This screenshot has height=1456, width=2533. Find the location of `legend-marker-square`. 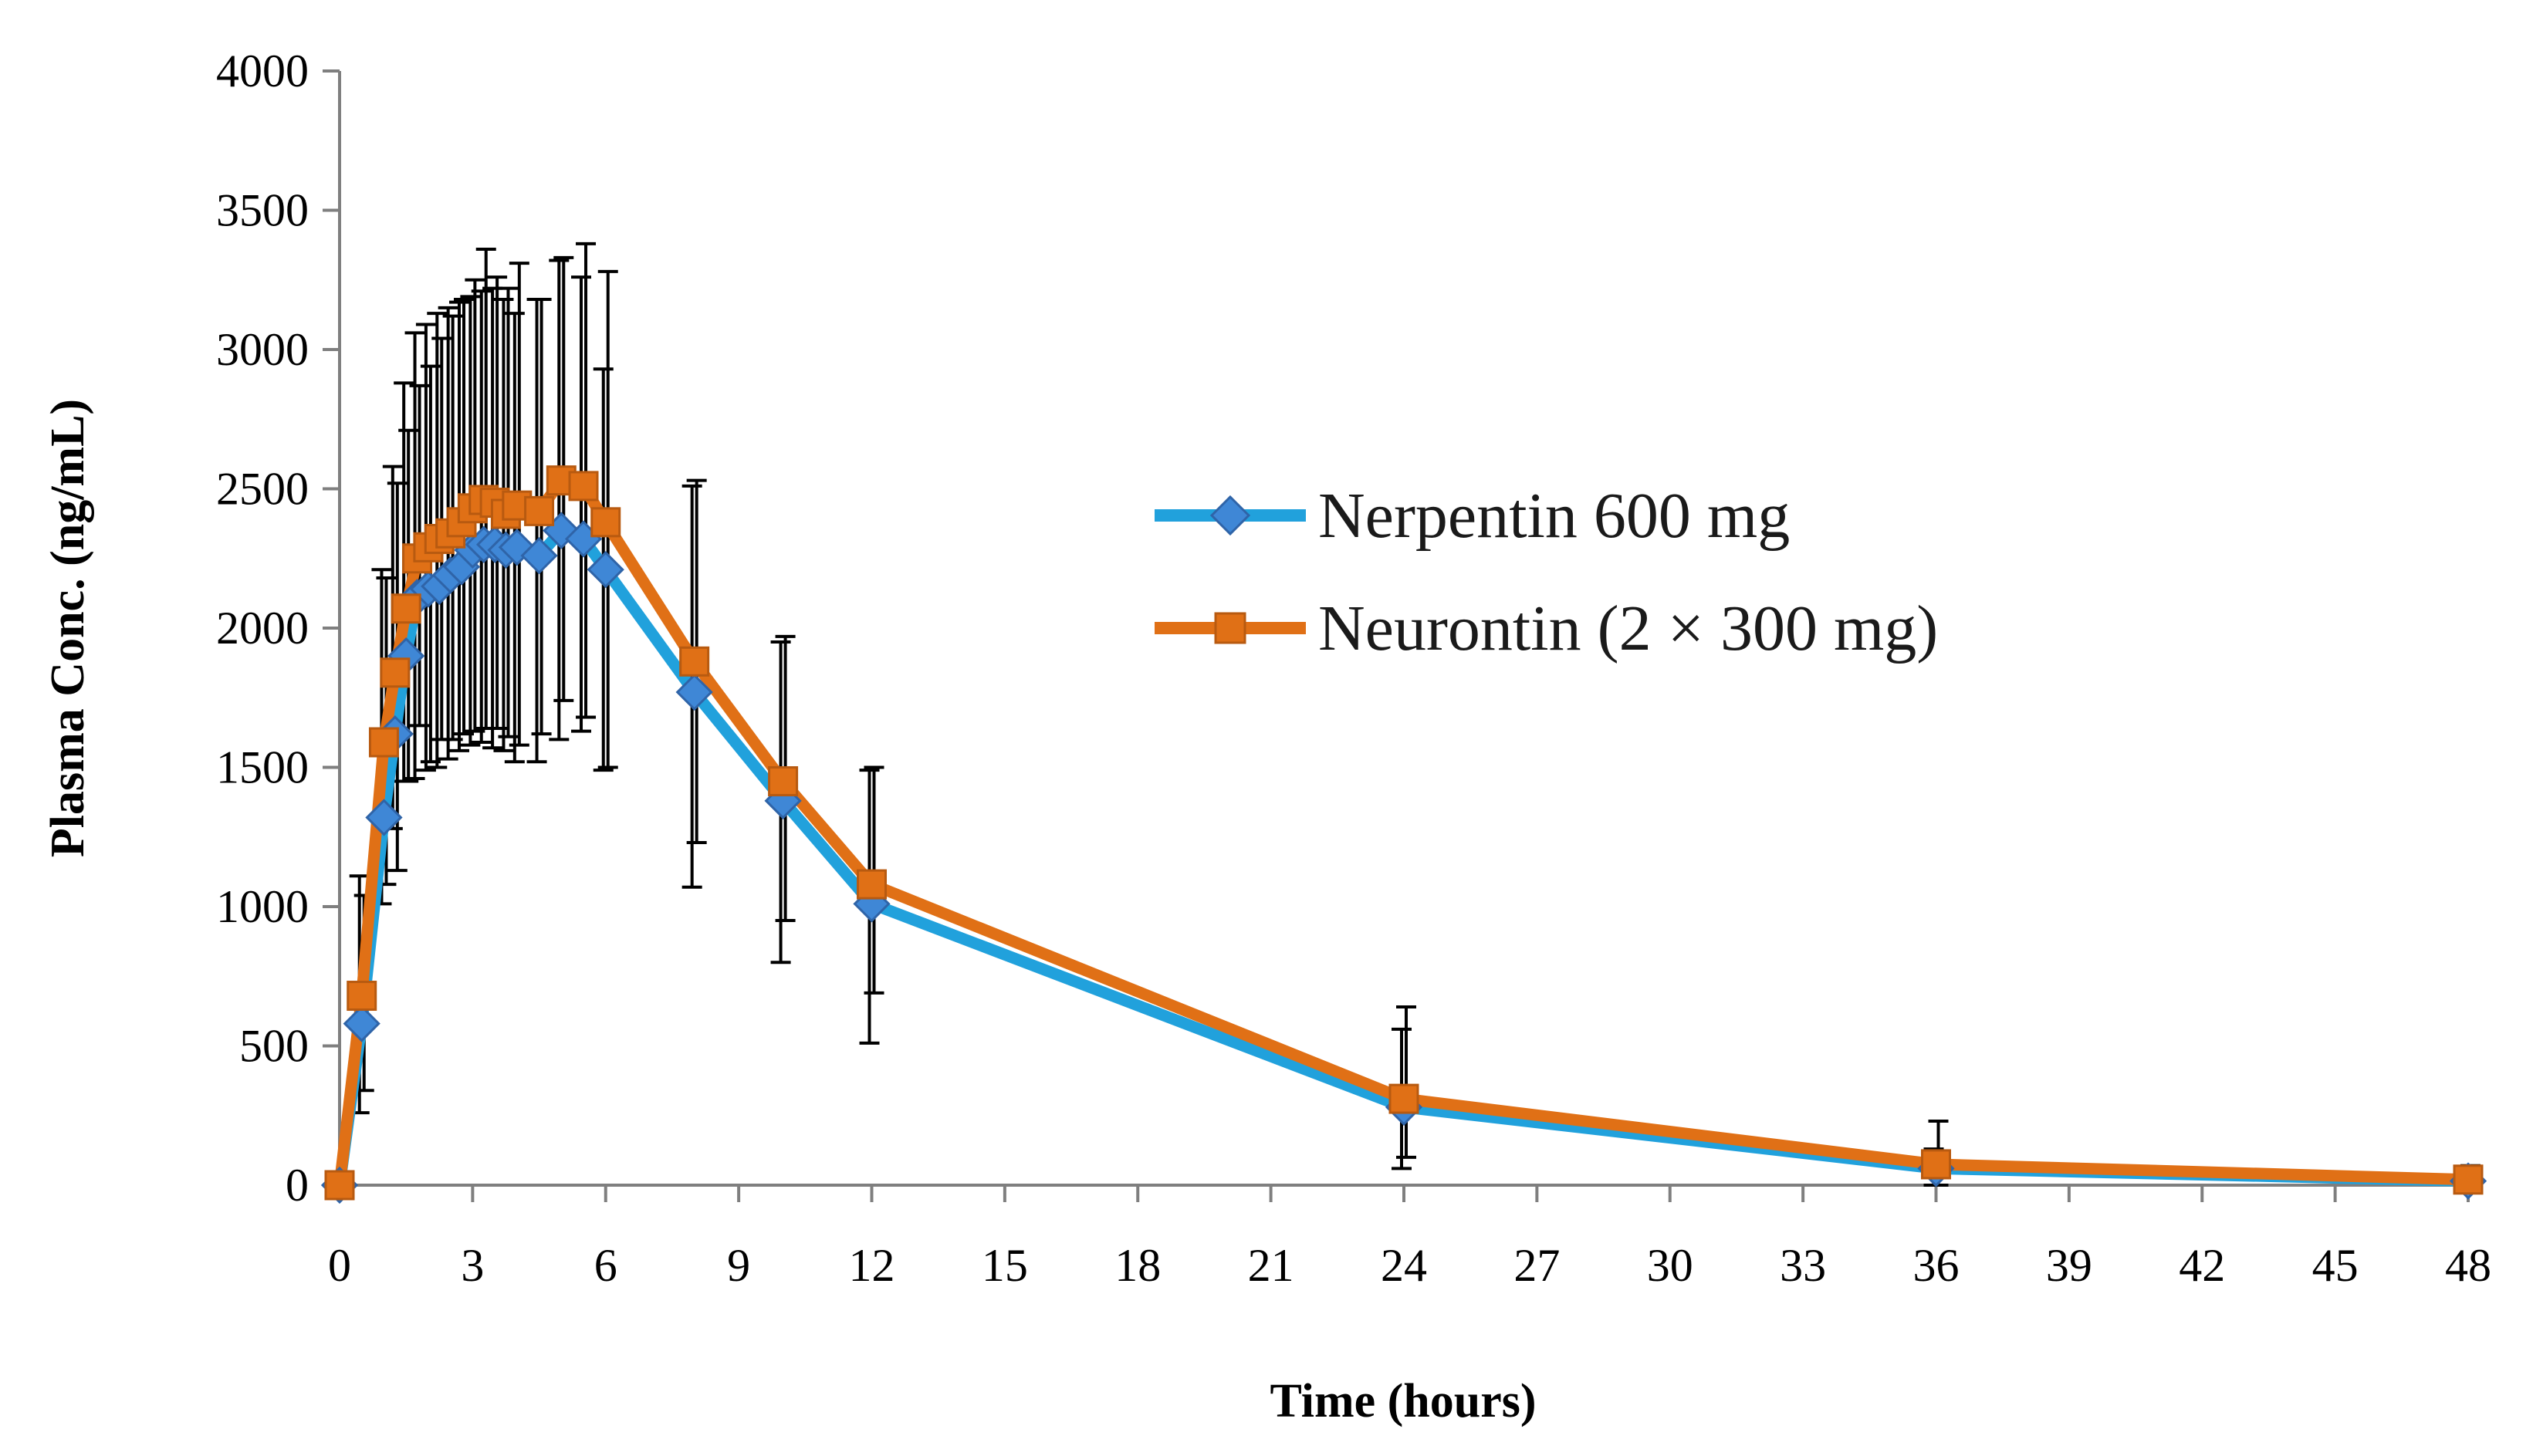

legend-marker-square is located at coordinates (1230, 628).